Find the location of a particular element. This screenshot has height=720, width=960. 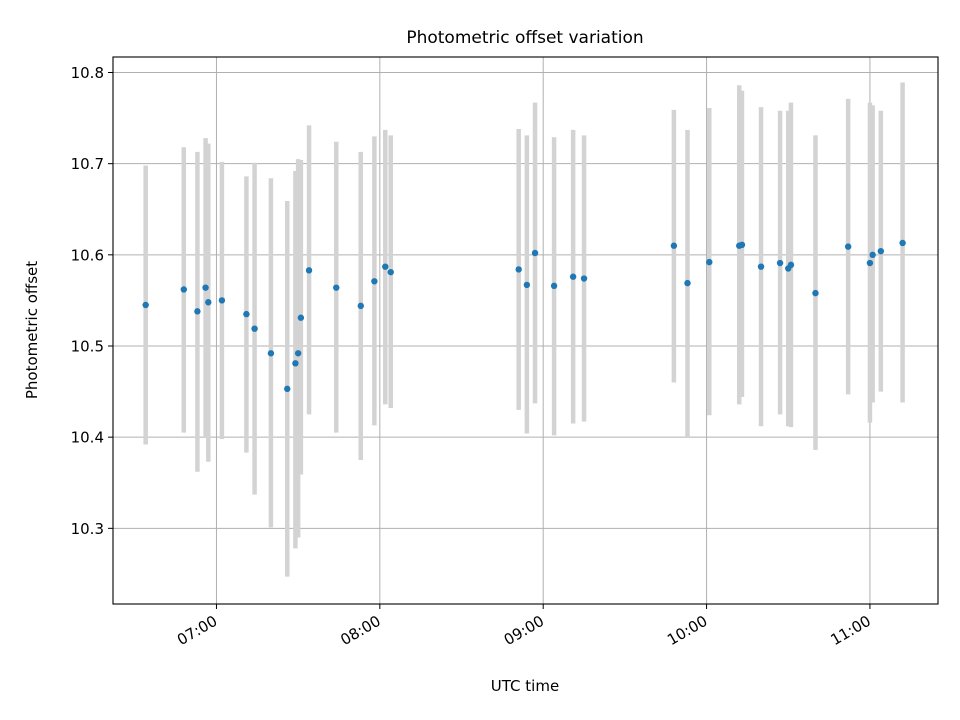

y-tick-label: 10.3 is located at coordinates (87, 529).